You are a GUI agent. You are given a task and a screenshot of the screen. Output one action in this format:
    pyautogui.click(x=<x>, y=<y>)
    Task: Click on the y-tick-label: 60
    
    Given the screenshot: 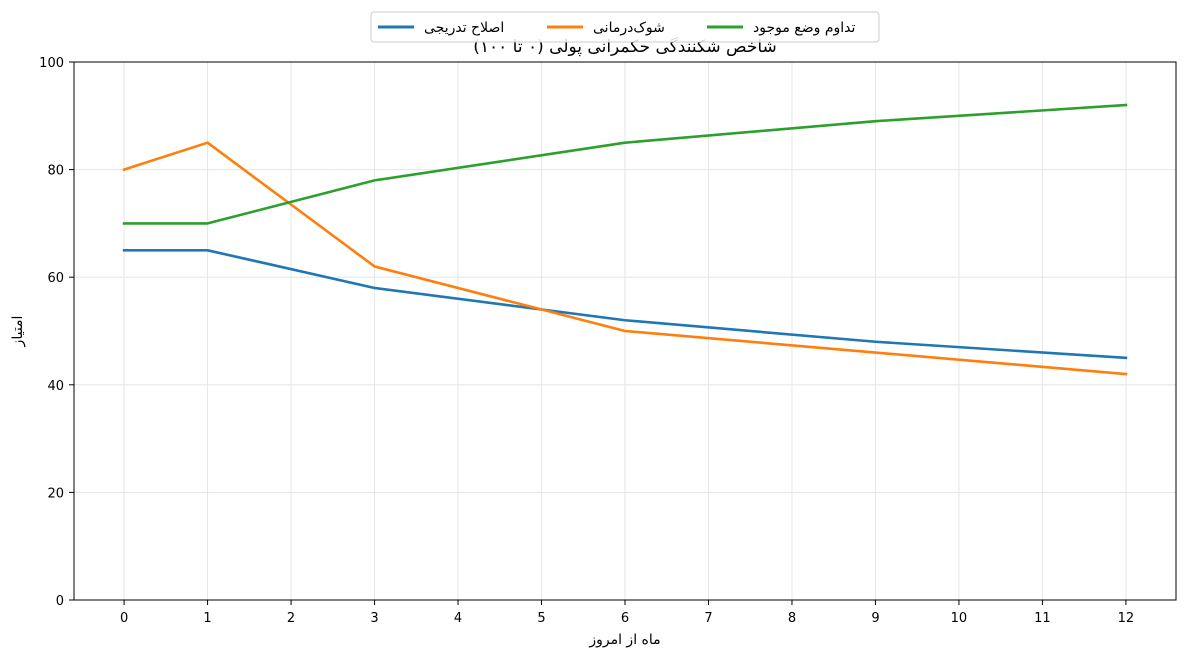 What is the action you would take?
    pyautogui.click(x=55, y=278)
    